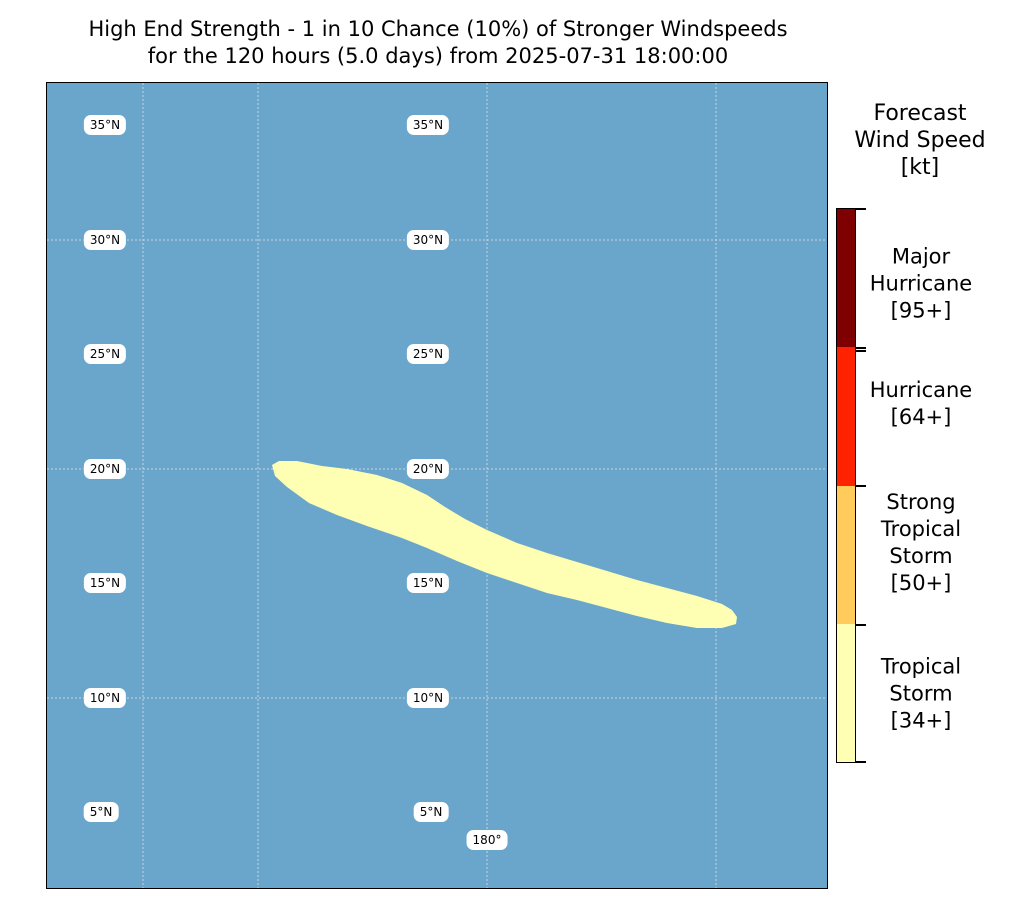  I want to click on colorbar-segment-hurricane, so click(846, 416).